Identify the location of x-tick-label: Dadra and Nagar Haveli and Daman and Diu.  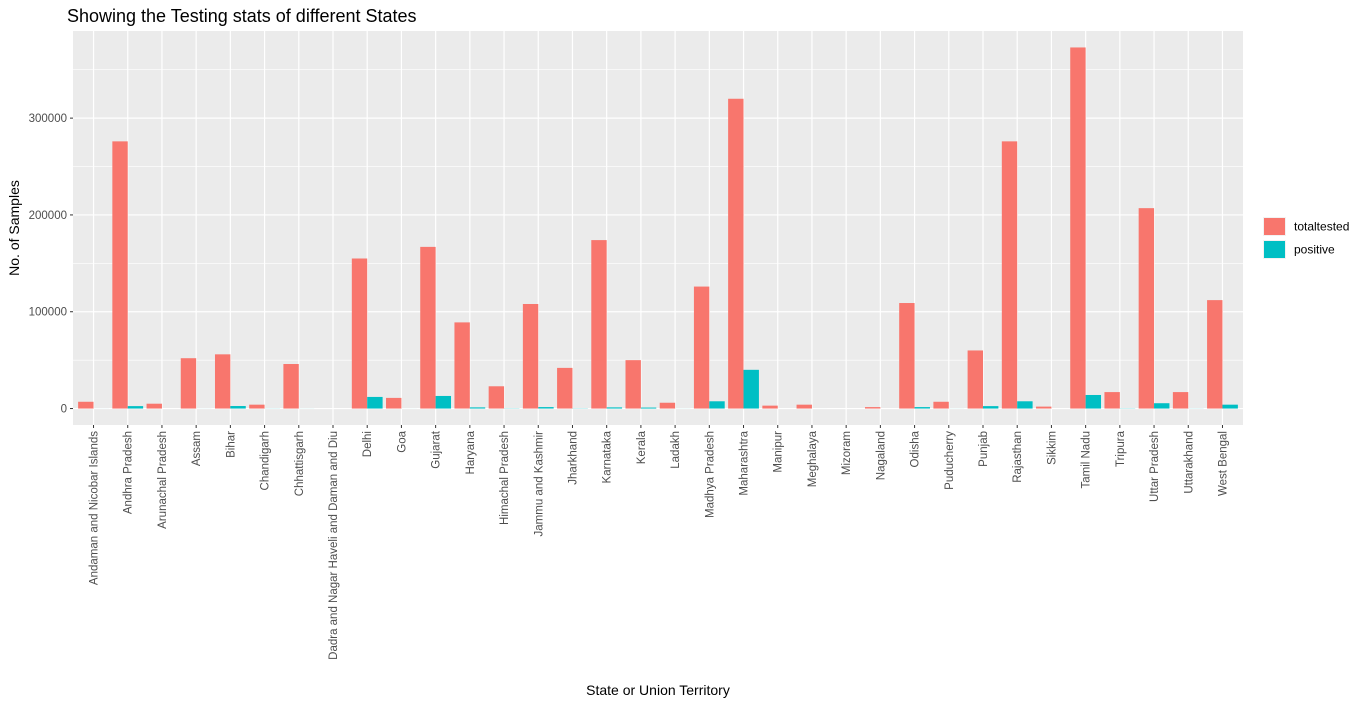
(334, 545).